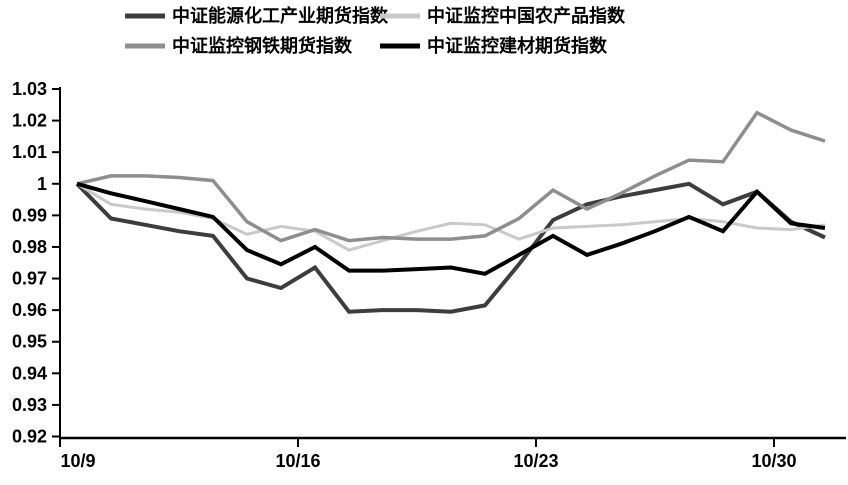 This screenshot has height=485, width=848. Describe the element at coordinates (262, 45) in the screenshot. I see `legend-label-steel-futures: 中证监控钢铁期货指数` at that location.